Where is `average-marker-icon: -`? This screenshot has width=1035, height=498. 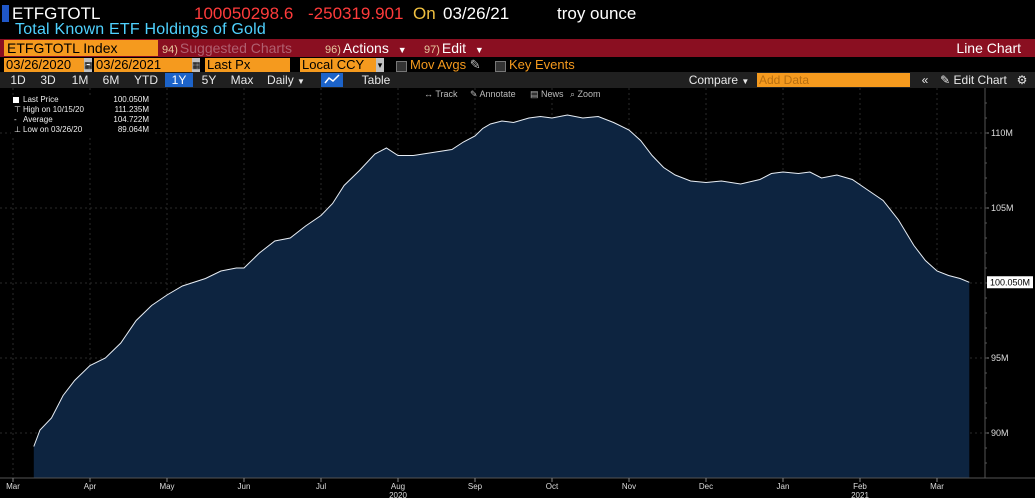 average-marker-icon: - is located at coordinates (15, 119).